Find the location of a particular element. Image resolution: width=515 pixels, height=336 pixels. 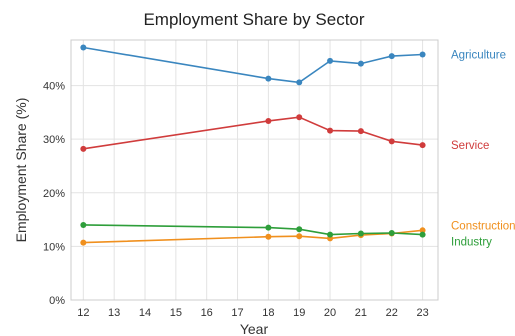

x-tick-label: 23 is located at coordinates (422, 313).